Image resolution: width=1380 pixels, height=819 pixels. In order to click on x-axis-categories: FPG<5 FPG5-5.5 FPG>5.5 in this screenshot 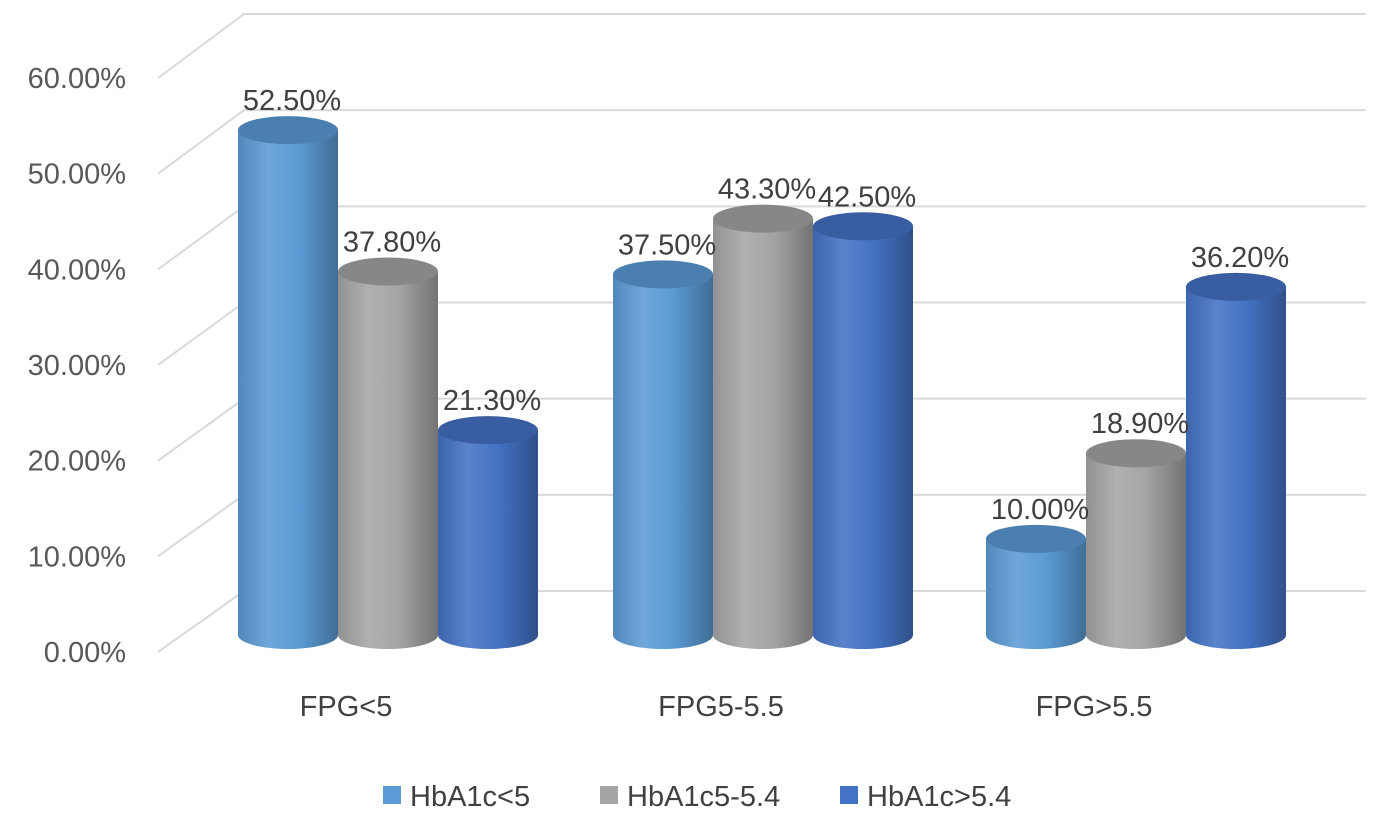, I will do `click(726, 707)`.